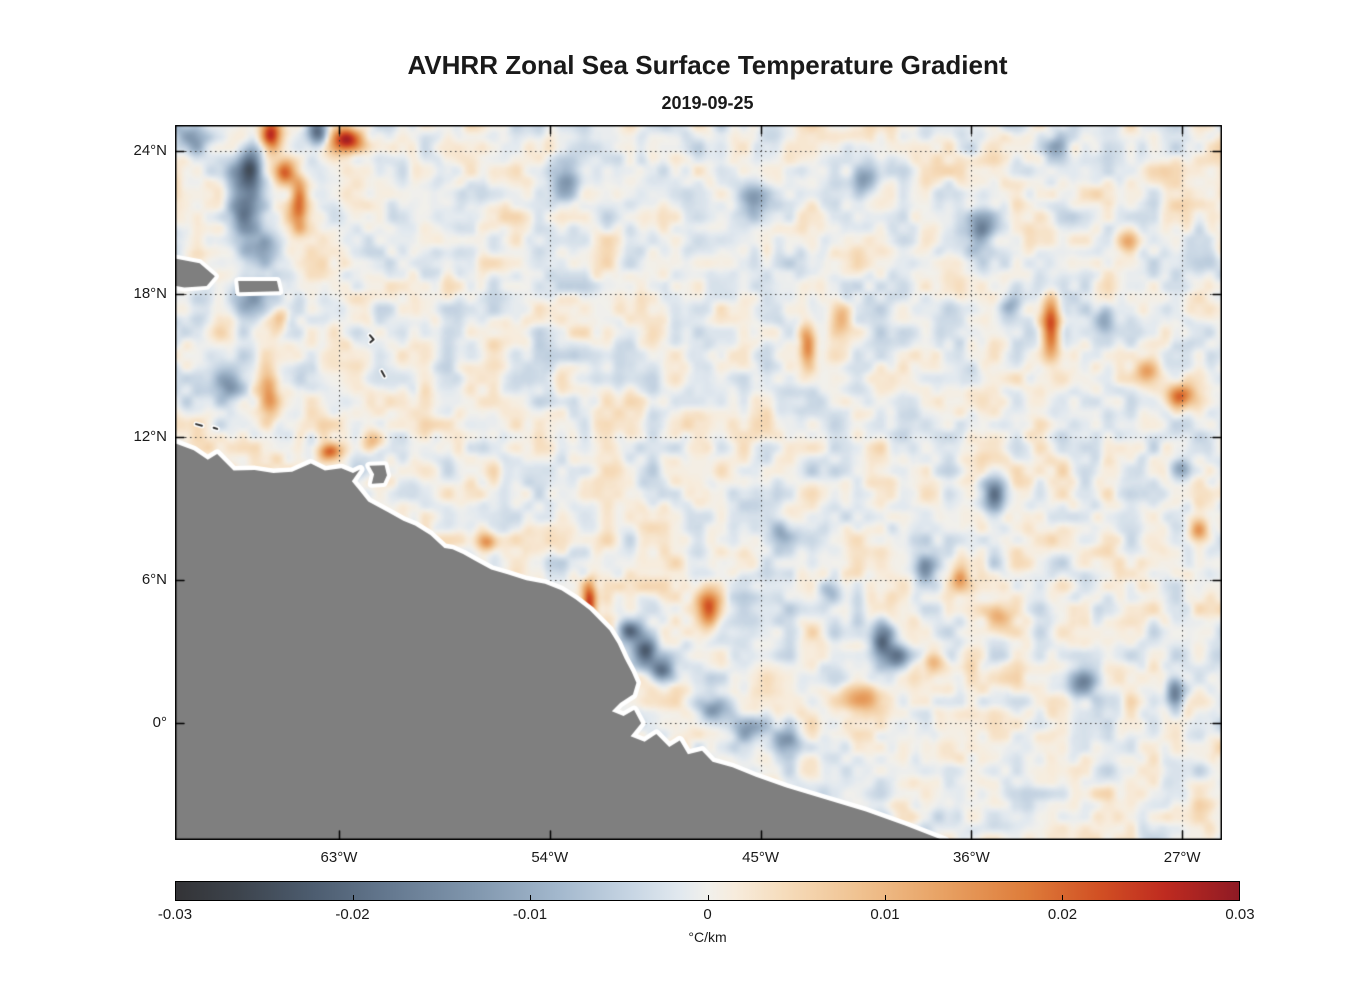  I want to click on colorbar, so click(707, 891).